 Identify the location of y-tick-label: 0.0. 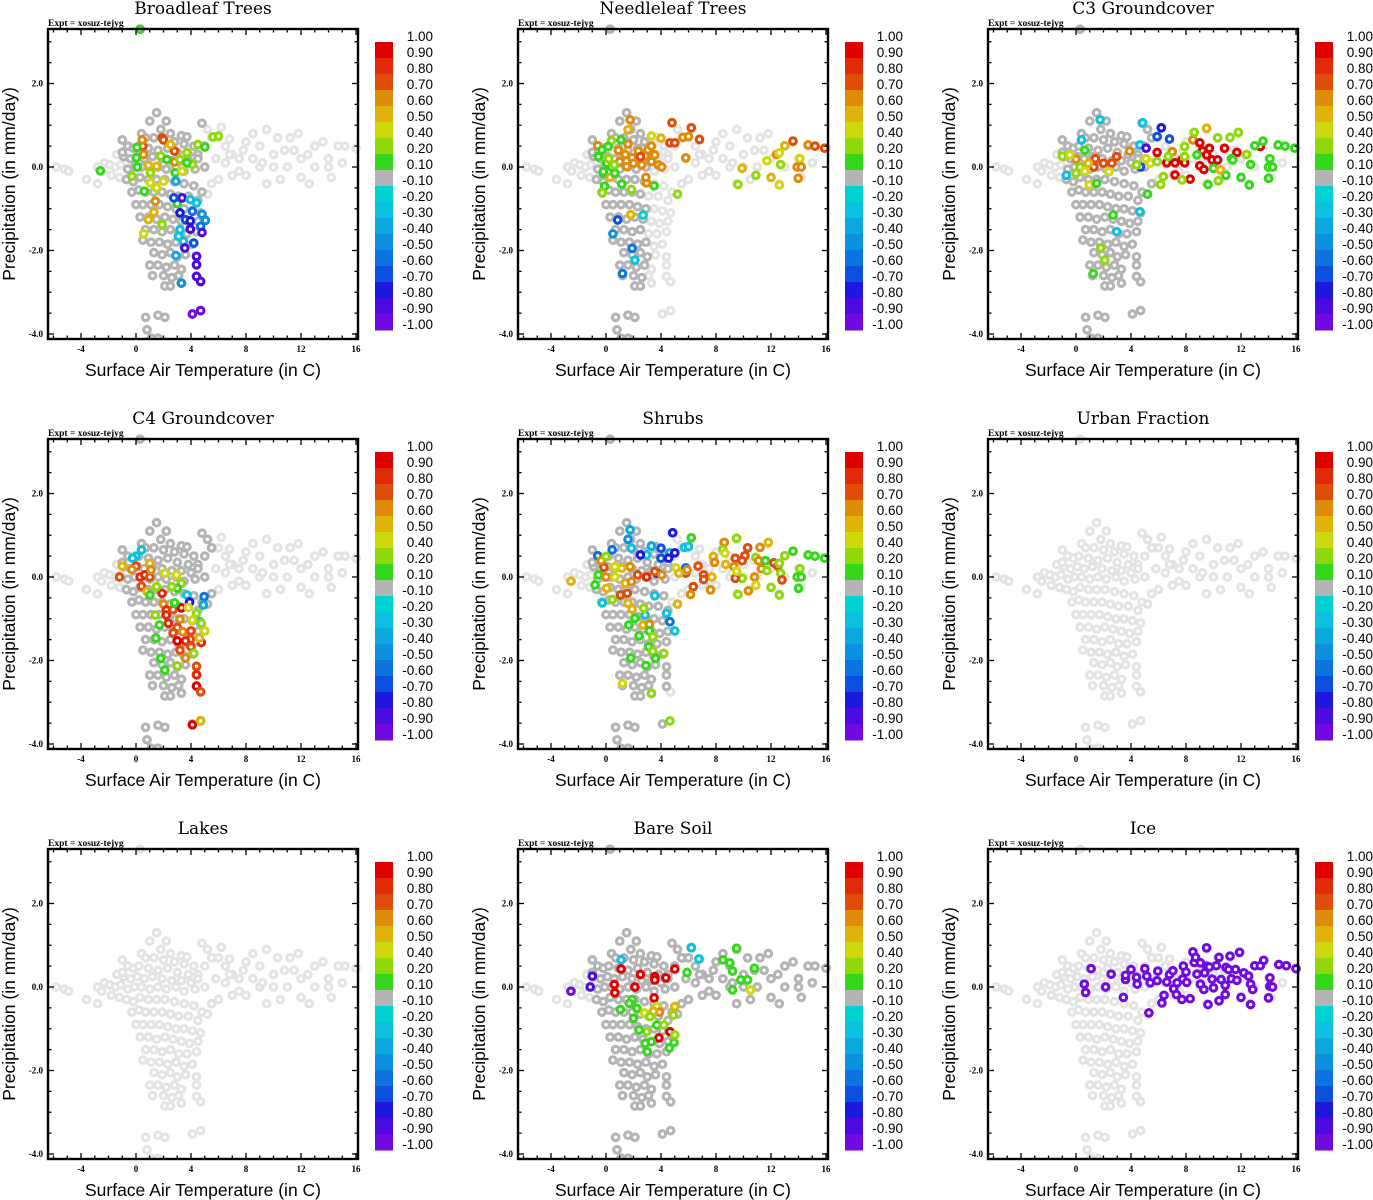
(38, 987).